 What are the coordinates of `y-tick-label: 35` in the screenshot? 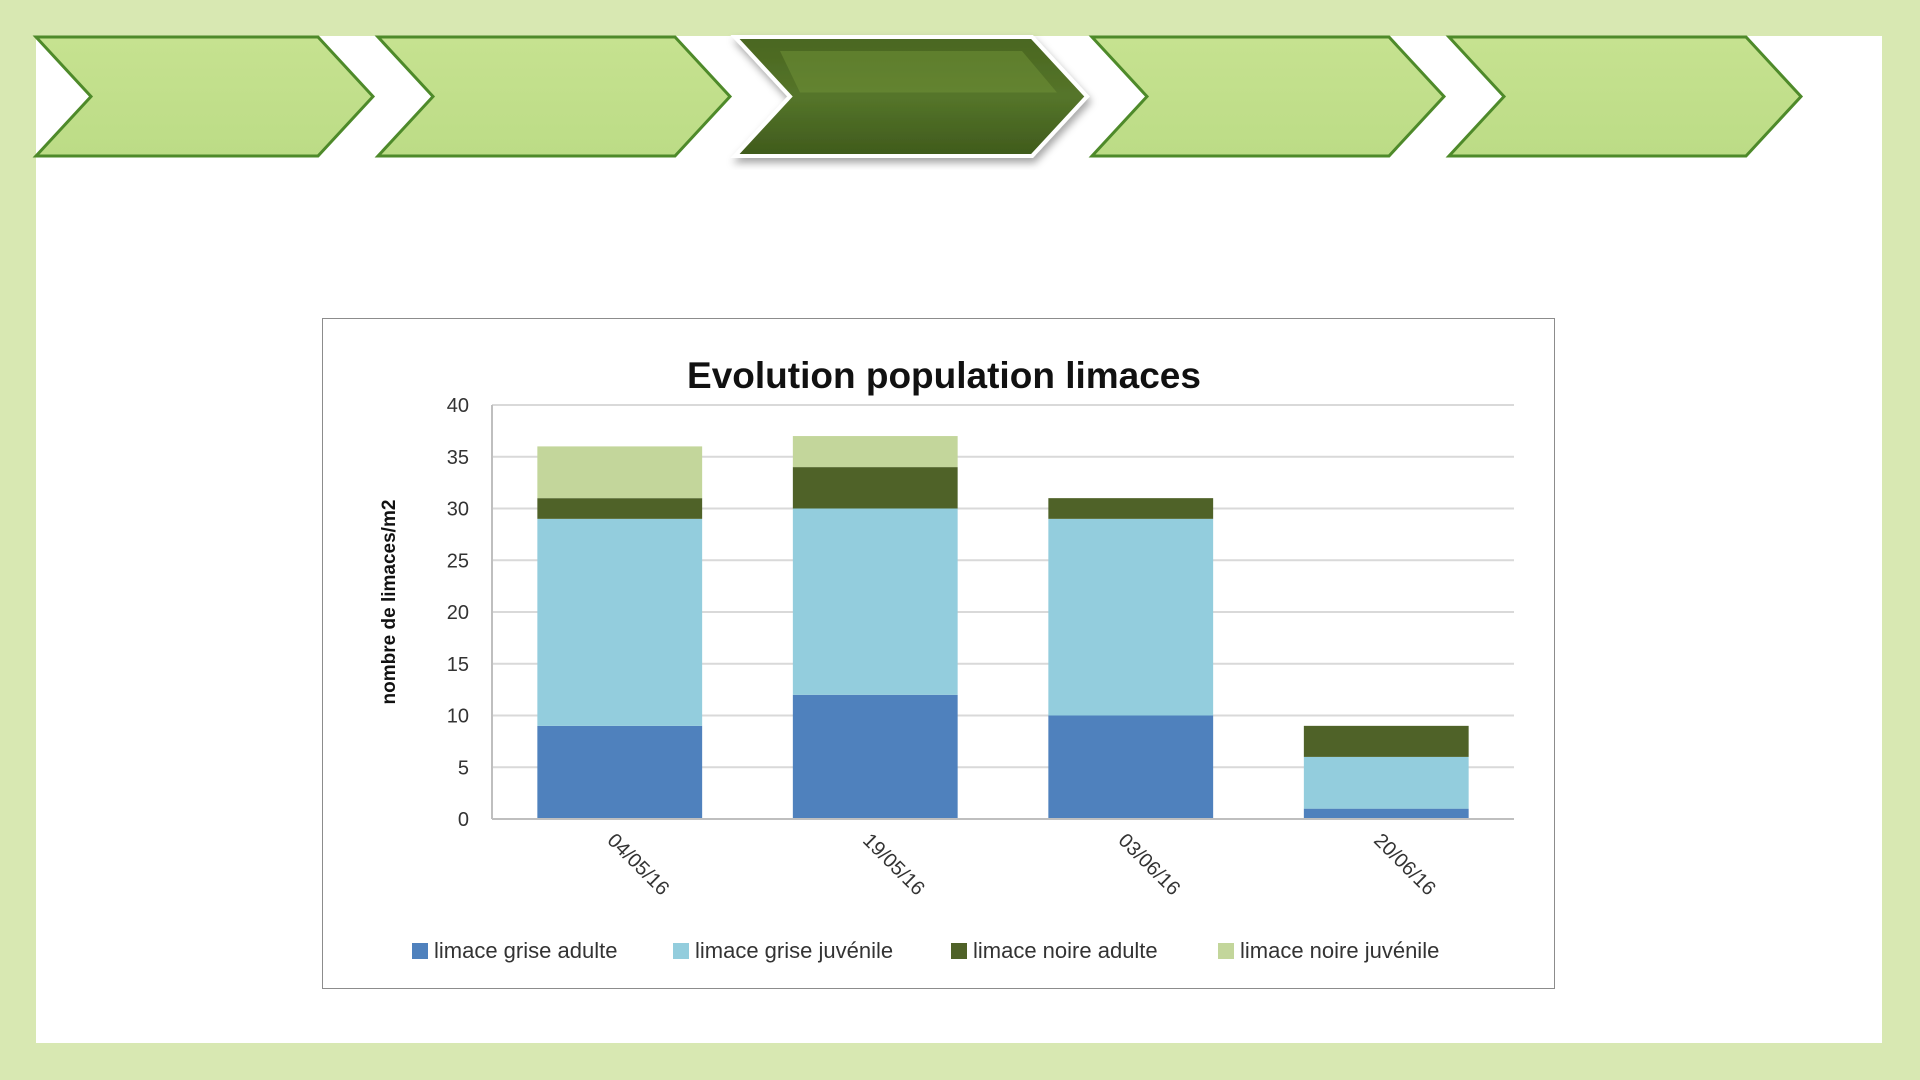 It's located at (458, 458).